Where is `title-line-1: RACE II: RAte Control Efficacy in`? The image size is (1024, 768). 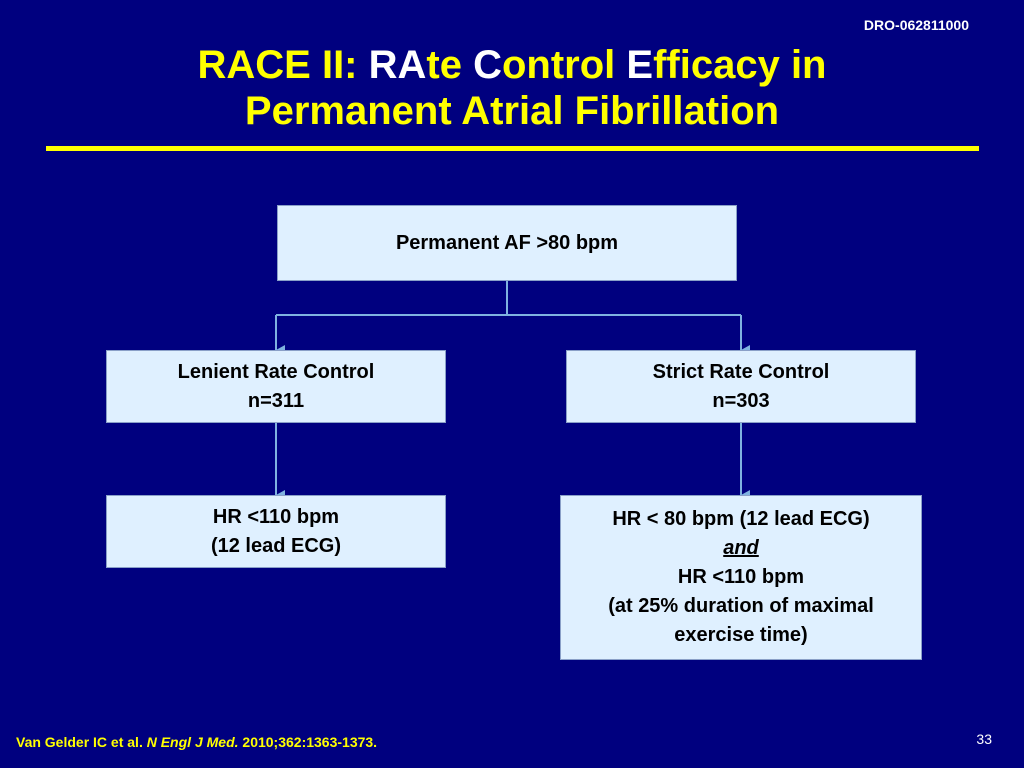 title-line-1: RACE II: RAte Control Efficacy in is located at coordinates (512, 65).